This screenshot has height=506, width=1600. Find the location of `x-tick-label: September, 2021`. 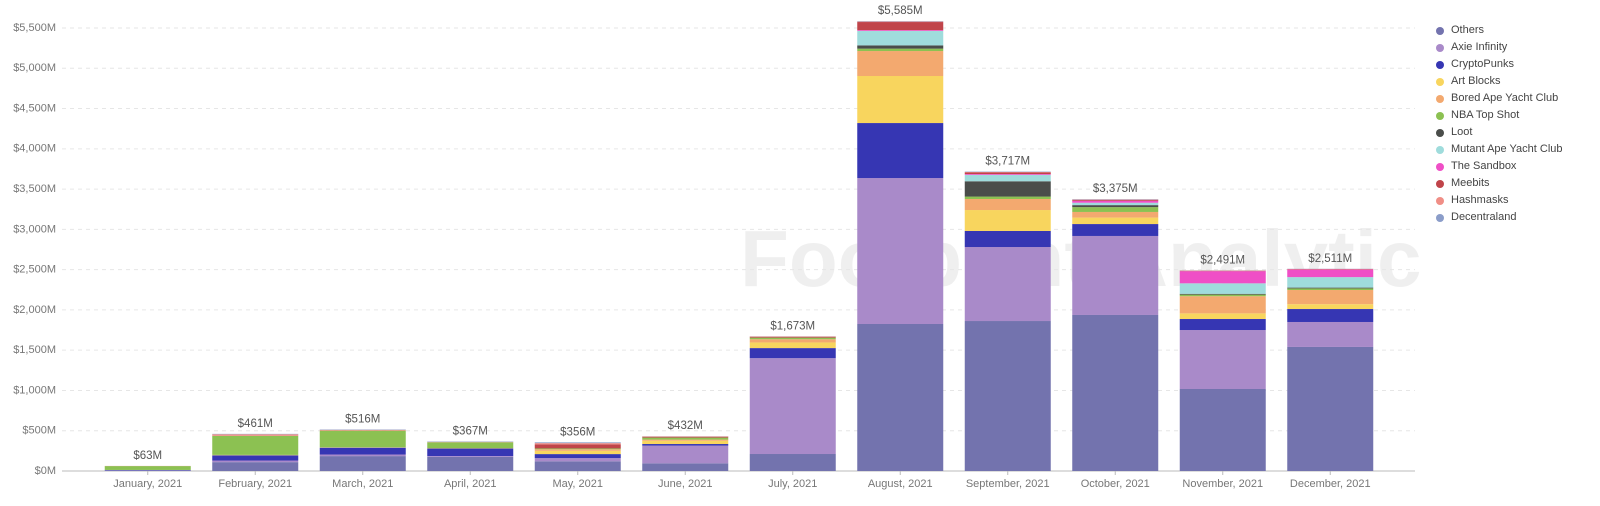

x-tick-label: September, 2021 is located at coordinates (1008, 484).